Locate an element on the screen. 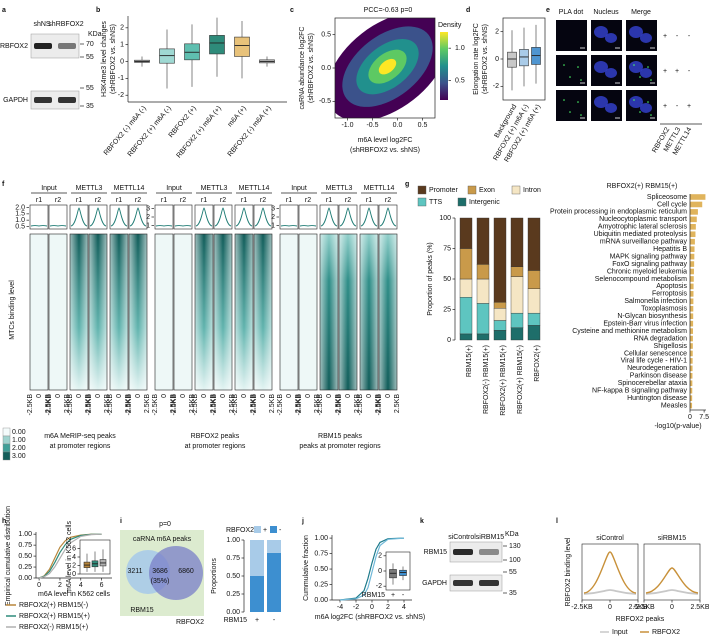 Image resolution: width=709 pixels, height=640 pixels. y-tick-label: 3 is located at coordinates (148, 208).